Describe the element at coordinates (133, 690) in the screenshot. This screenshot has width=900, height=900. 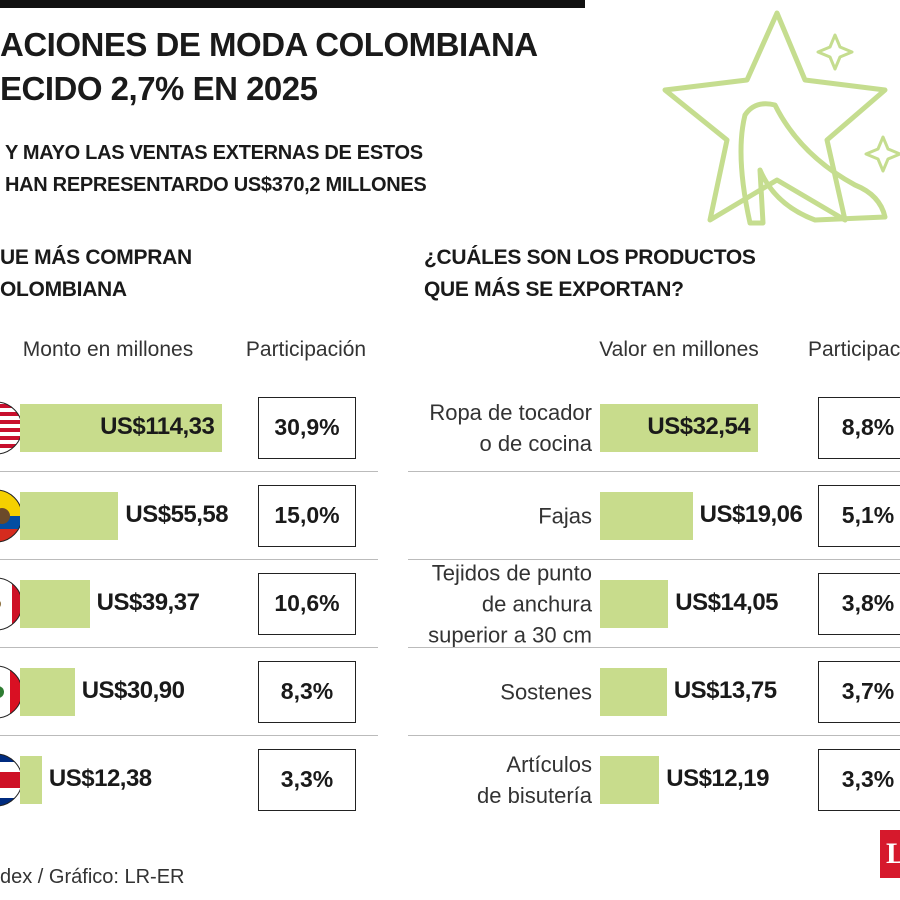
I see `value-label: US$30,90` at that location.